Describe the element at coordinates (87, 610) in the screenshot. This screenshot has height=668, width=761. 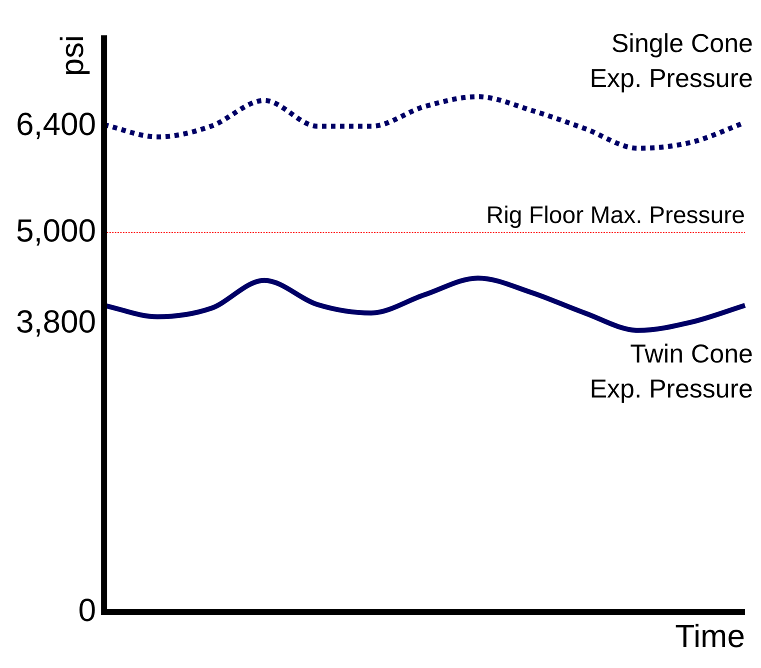
I see `y-tick-label: 0` at that location.